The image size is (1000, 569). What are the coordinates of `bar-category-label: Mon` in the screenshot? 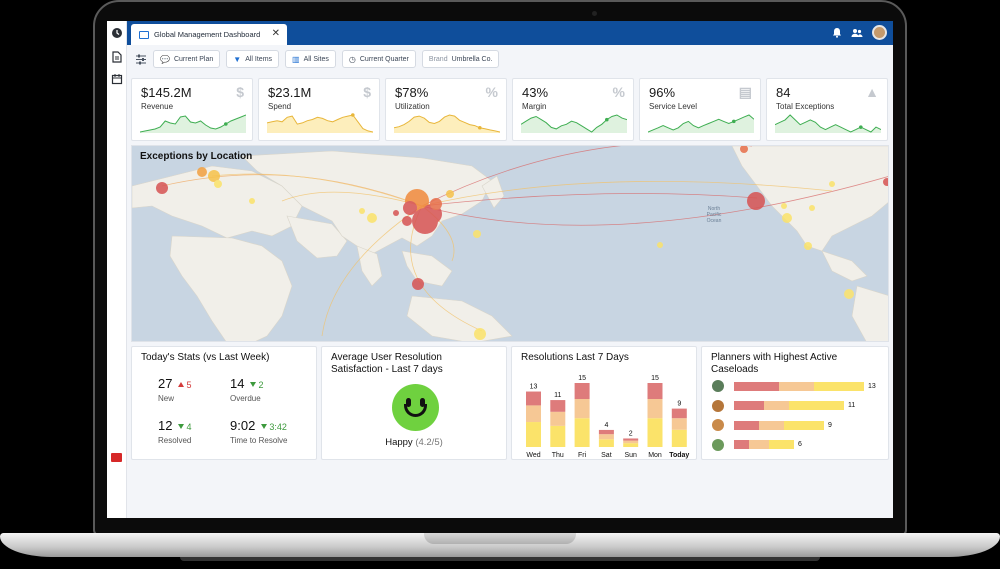 It's located at (655, 455).